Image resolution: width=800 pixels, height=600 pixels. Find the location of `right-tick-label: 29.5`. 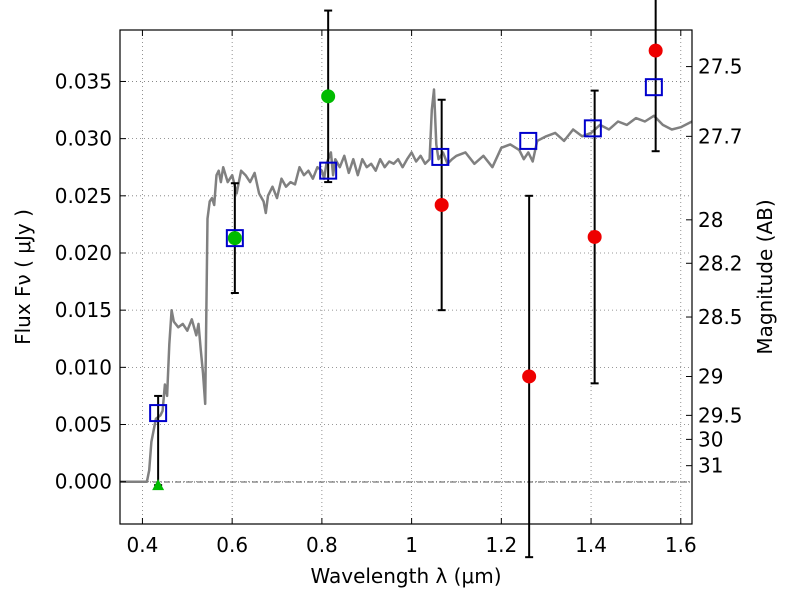

right-tick-label: 29.5 is located at coordinates (720, 415).